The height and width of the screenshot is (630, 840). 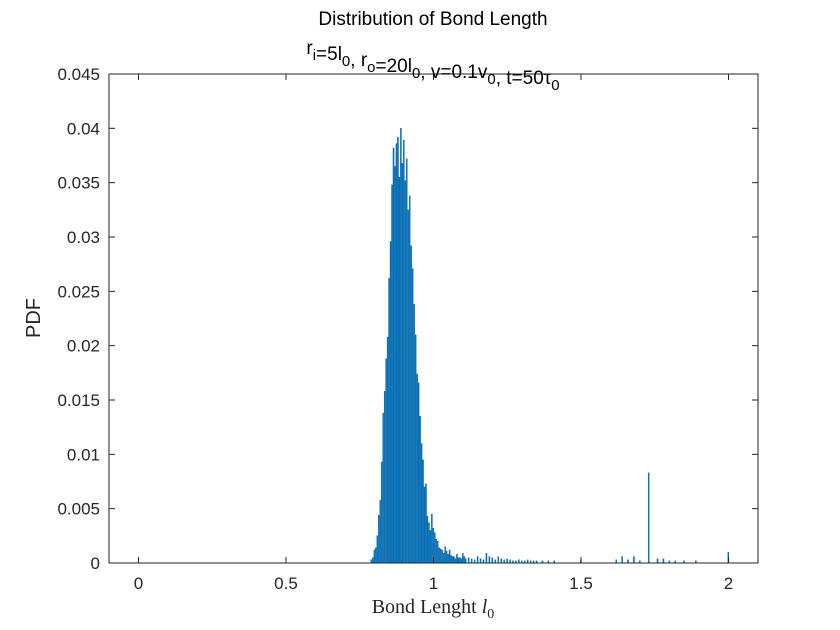 I want to click on y-tick-label: 0.025, so click(x=78, y=291).